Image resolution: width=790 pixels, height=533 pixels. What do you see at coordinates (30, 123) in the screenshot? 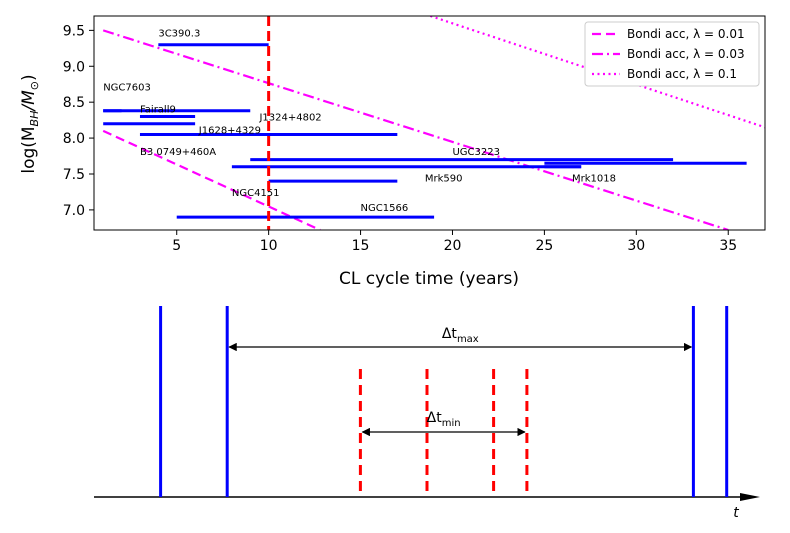
I see `y-axis-label: log(MBH/M⊙)` at bounding box center [30, 123].